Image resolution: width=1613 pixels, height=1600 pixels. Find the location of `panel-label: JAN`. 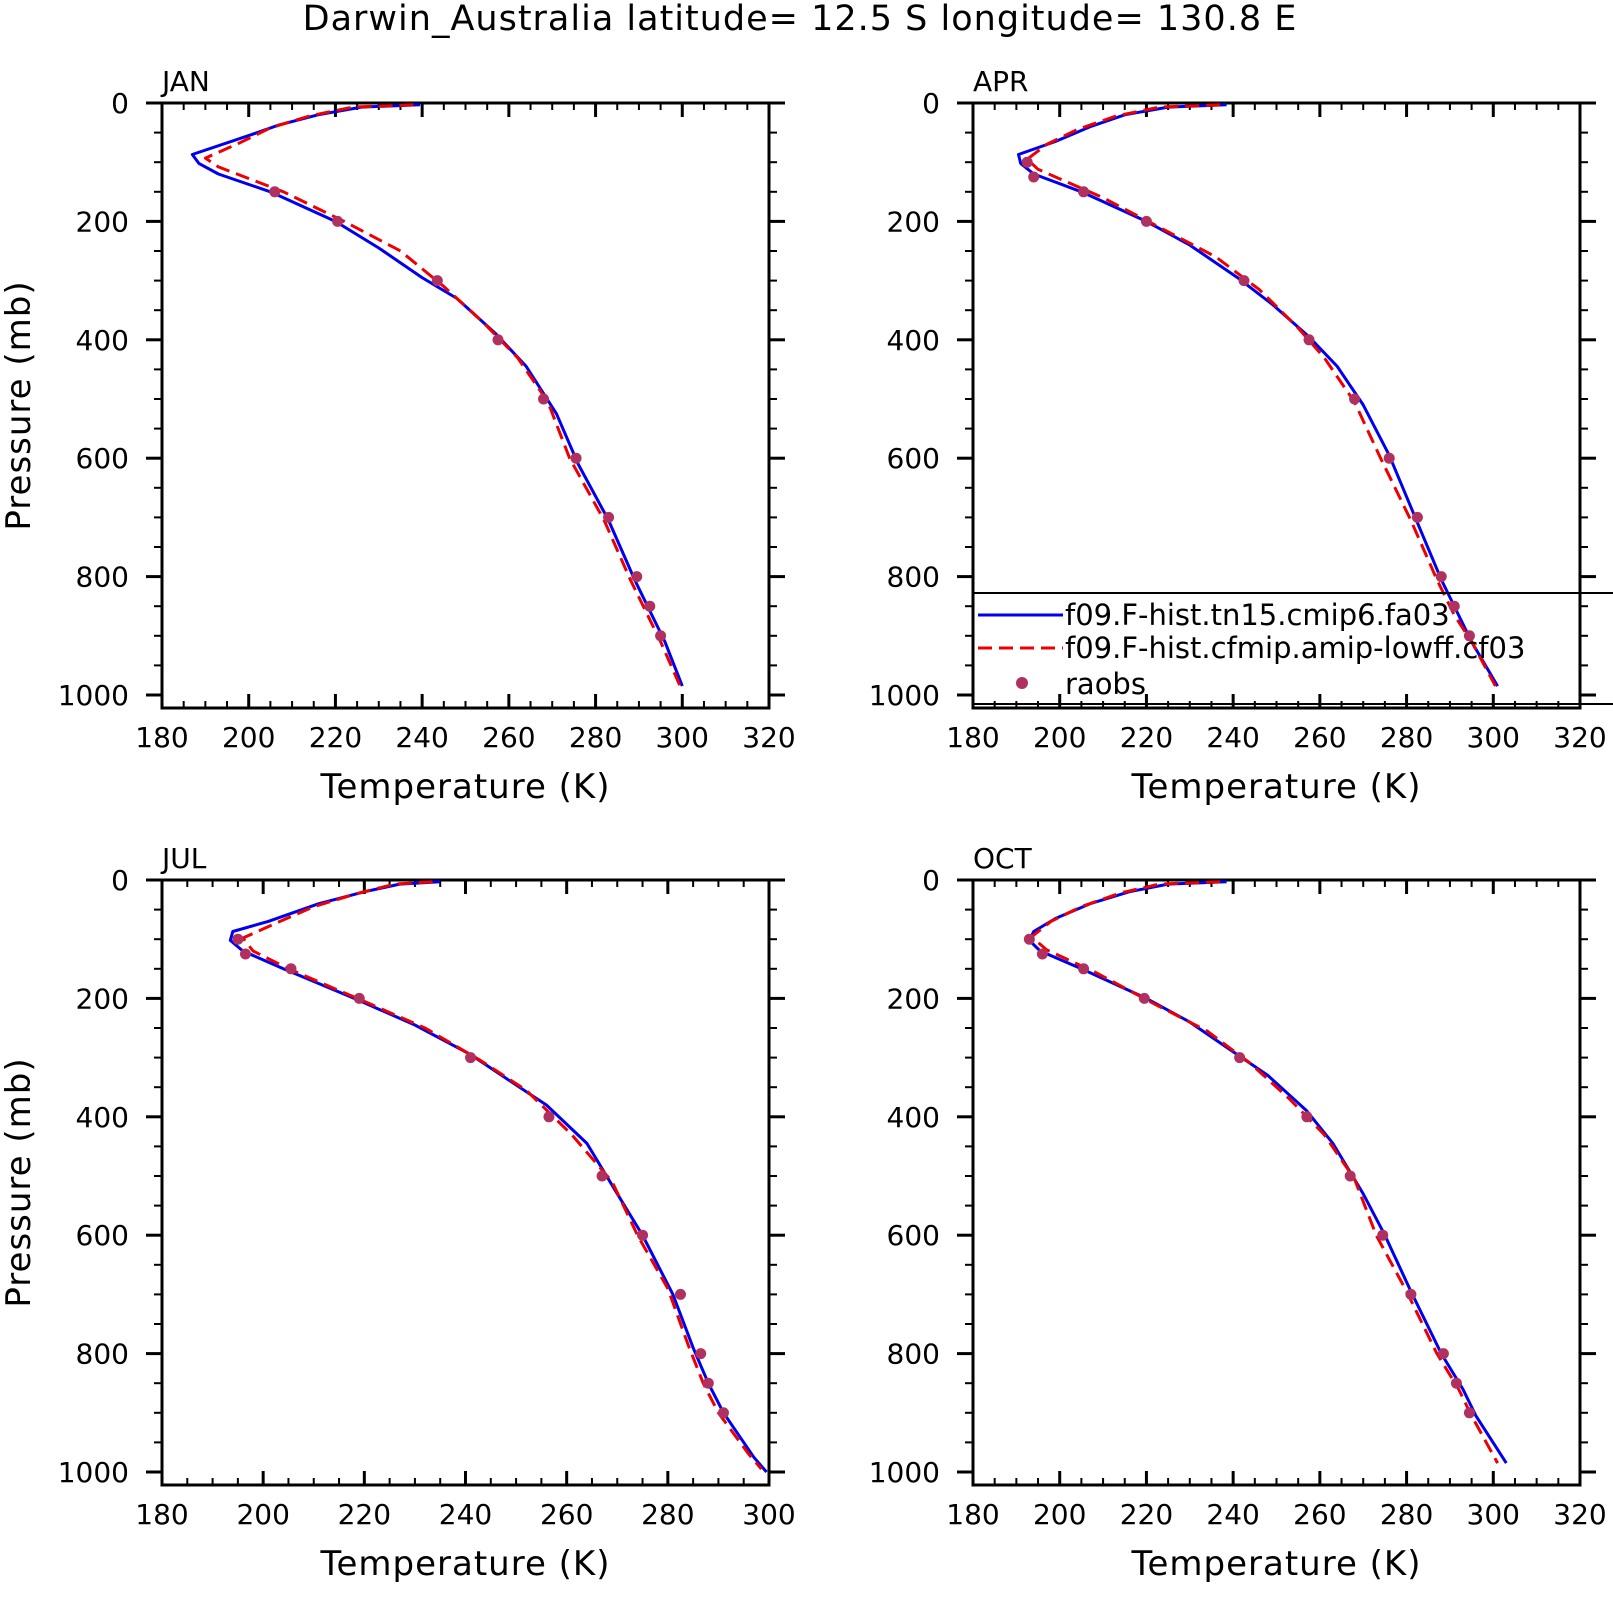

panel-label: JAN is located at coordinates (185, 81).